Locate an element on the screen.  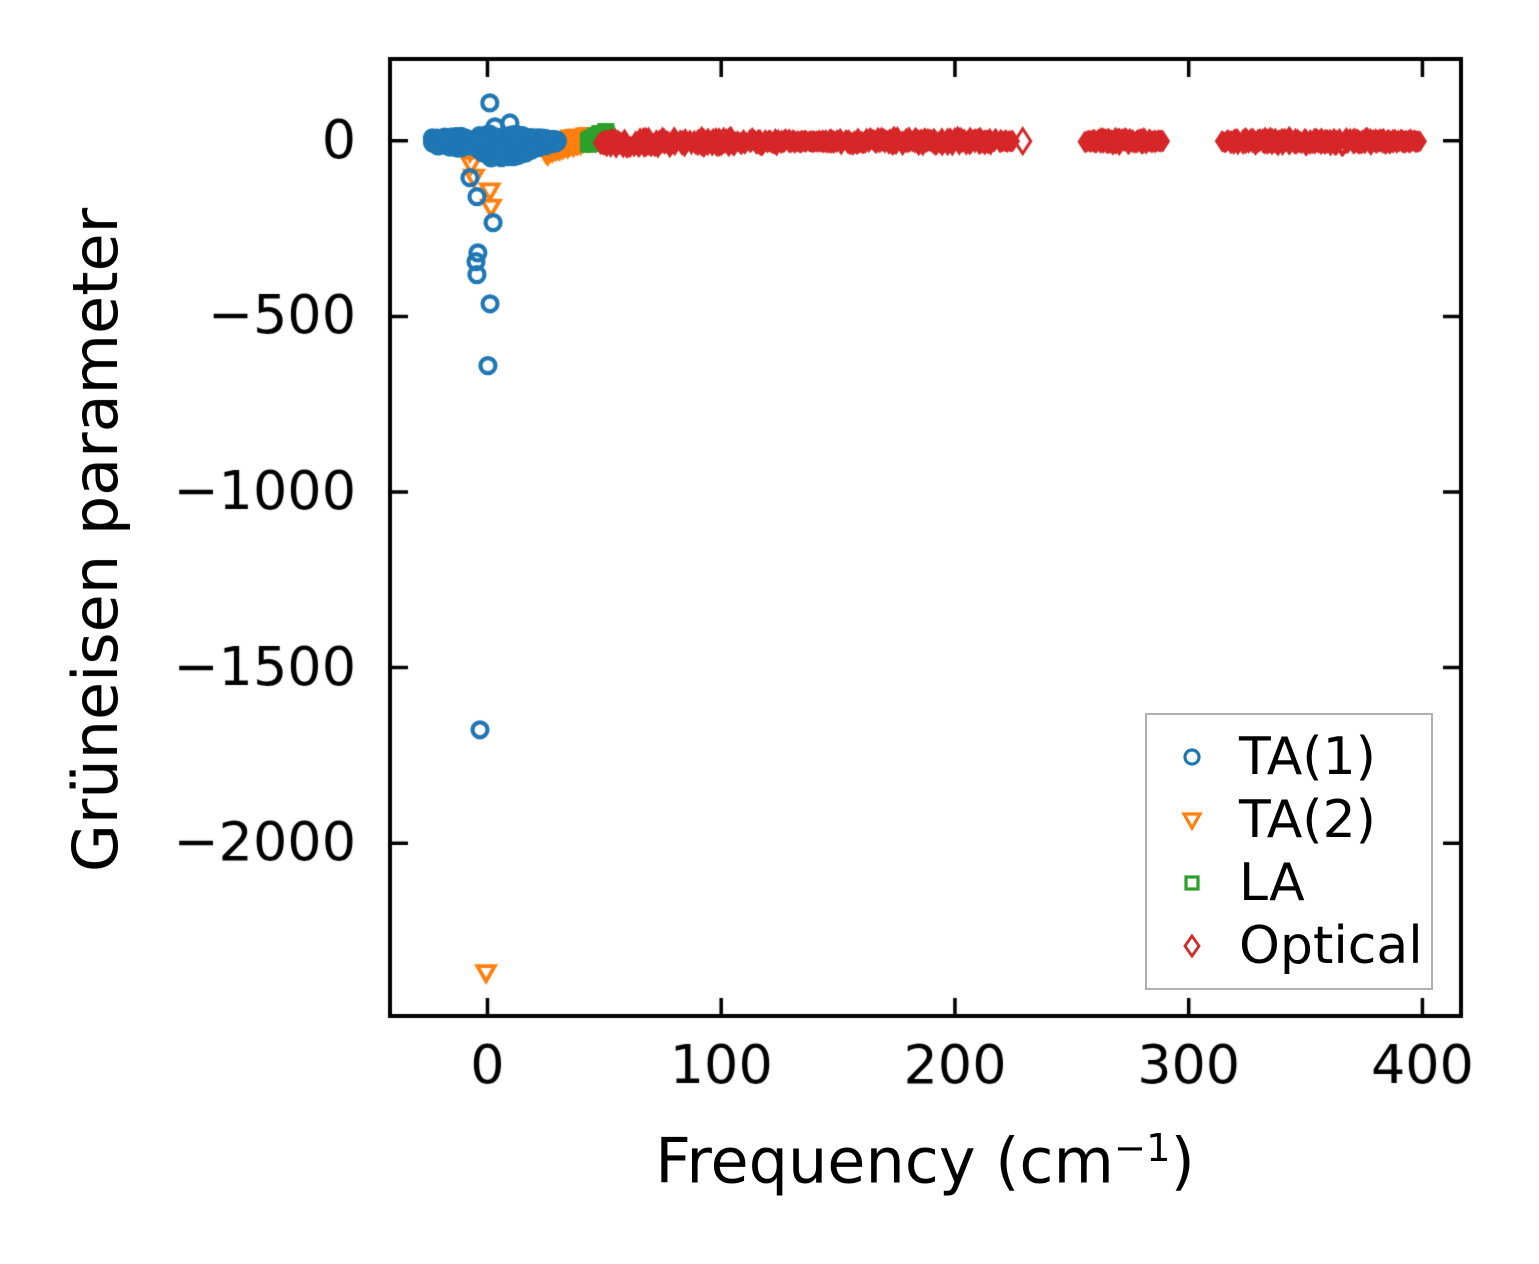
circle-marker-icon is located at coordinates (1192, 757).